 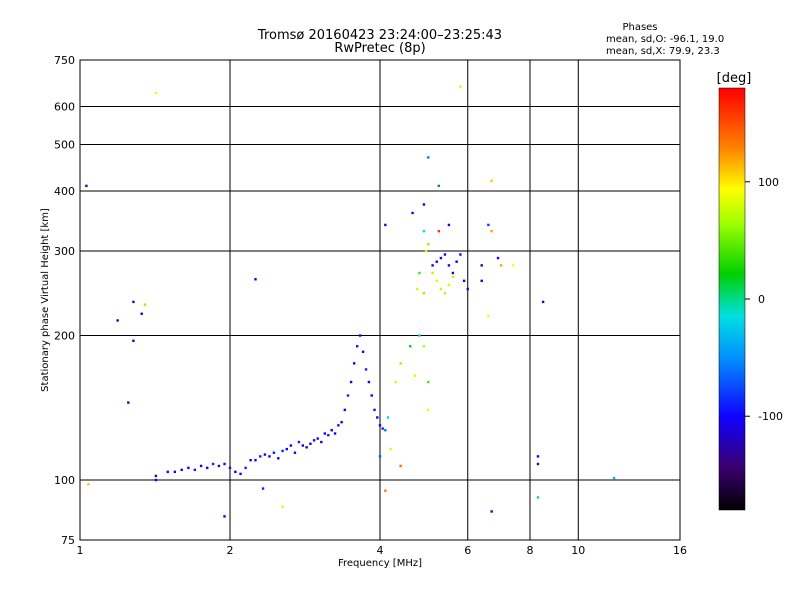 What do you see at coordinates (379, 35) in the screenshot?
I see `chart-title: Tromsø 20160423 23:24:00–23:25:43` at bounding box center [379, 35].